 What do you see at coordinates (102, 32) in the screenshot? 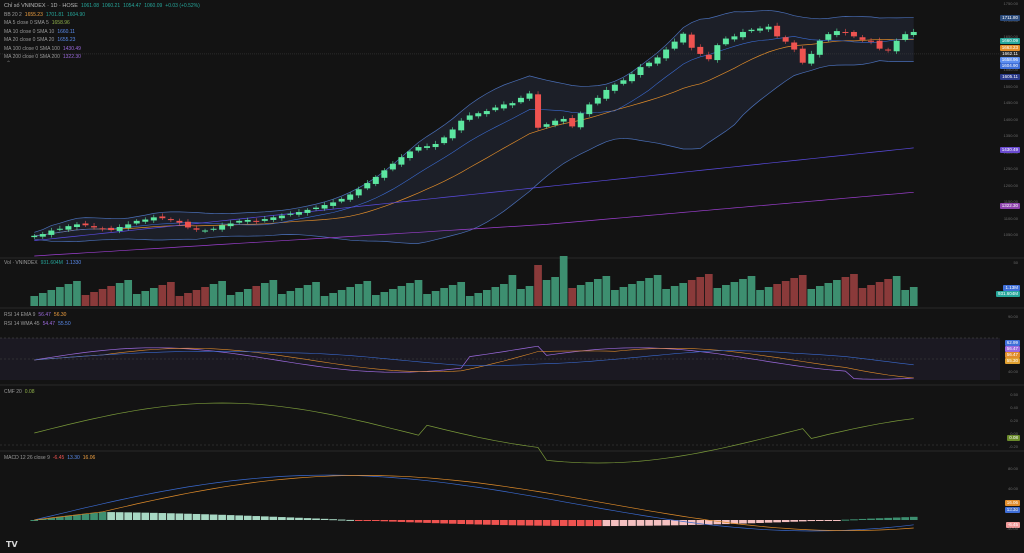
I see `indicator-ma10: MA 10 close 0 SMA 10 1660.11` at bounding box center [102, 32].